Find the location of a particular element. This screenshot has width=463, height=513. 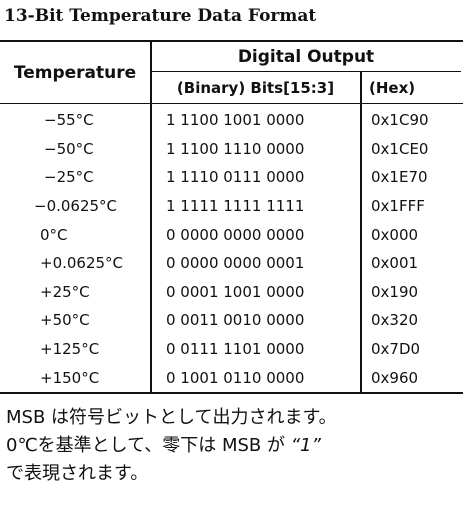

table-row: −55°C 1 1100 1001 0000 0x1C90 is located at coordinates (231, 120).